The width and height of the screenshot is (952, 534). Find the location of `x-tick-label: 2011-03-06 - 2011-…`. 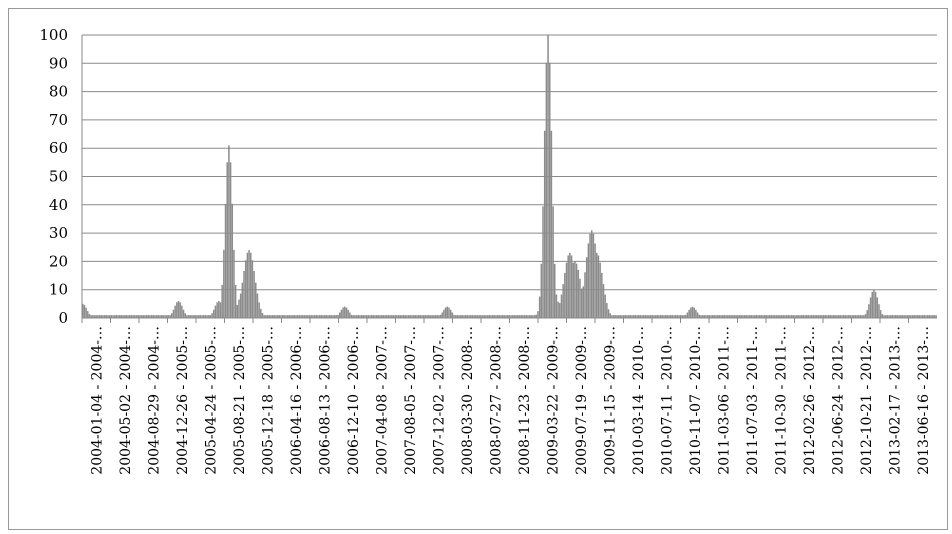

x-tick-label: 2011-03-06 - 2011-… is located at coordinates (724, 400).